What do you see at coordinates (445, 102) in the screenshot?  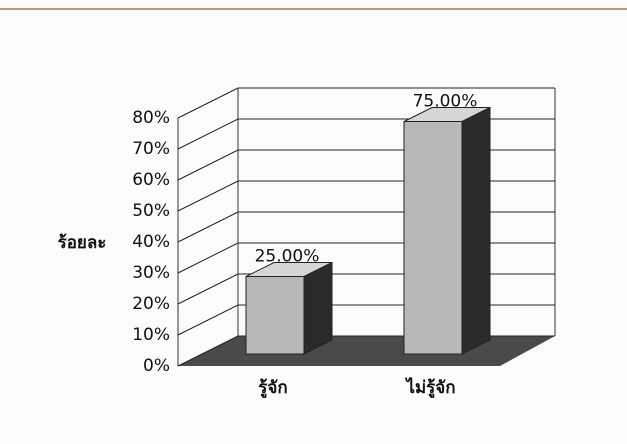 I see `value-label: 75.00%` at bounding box center [445, 102].